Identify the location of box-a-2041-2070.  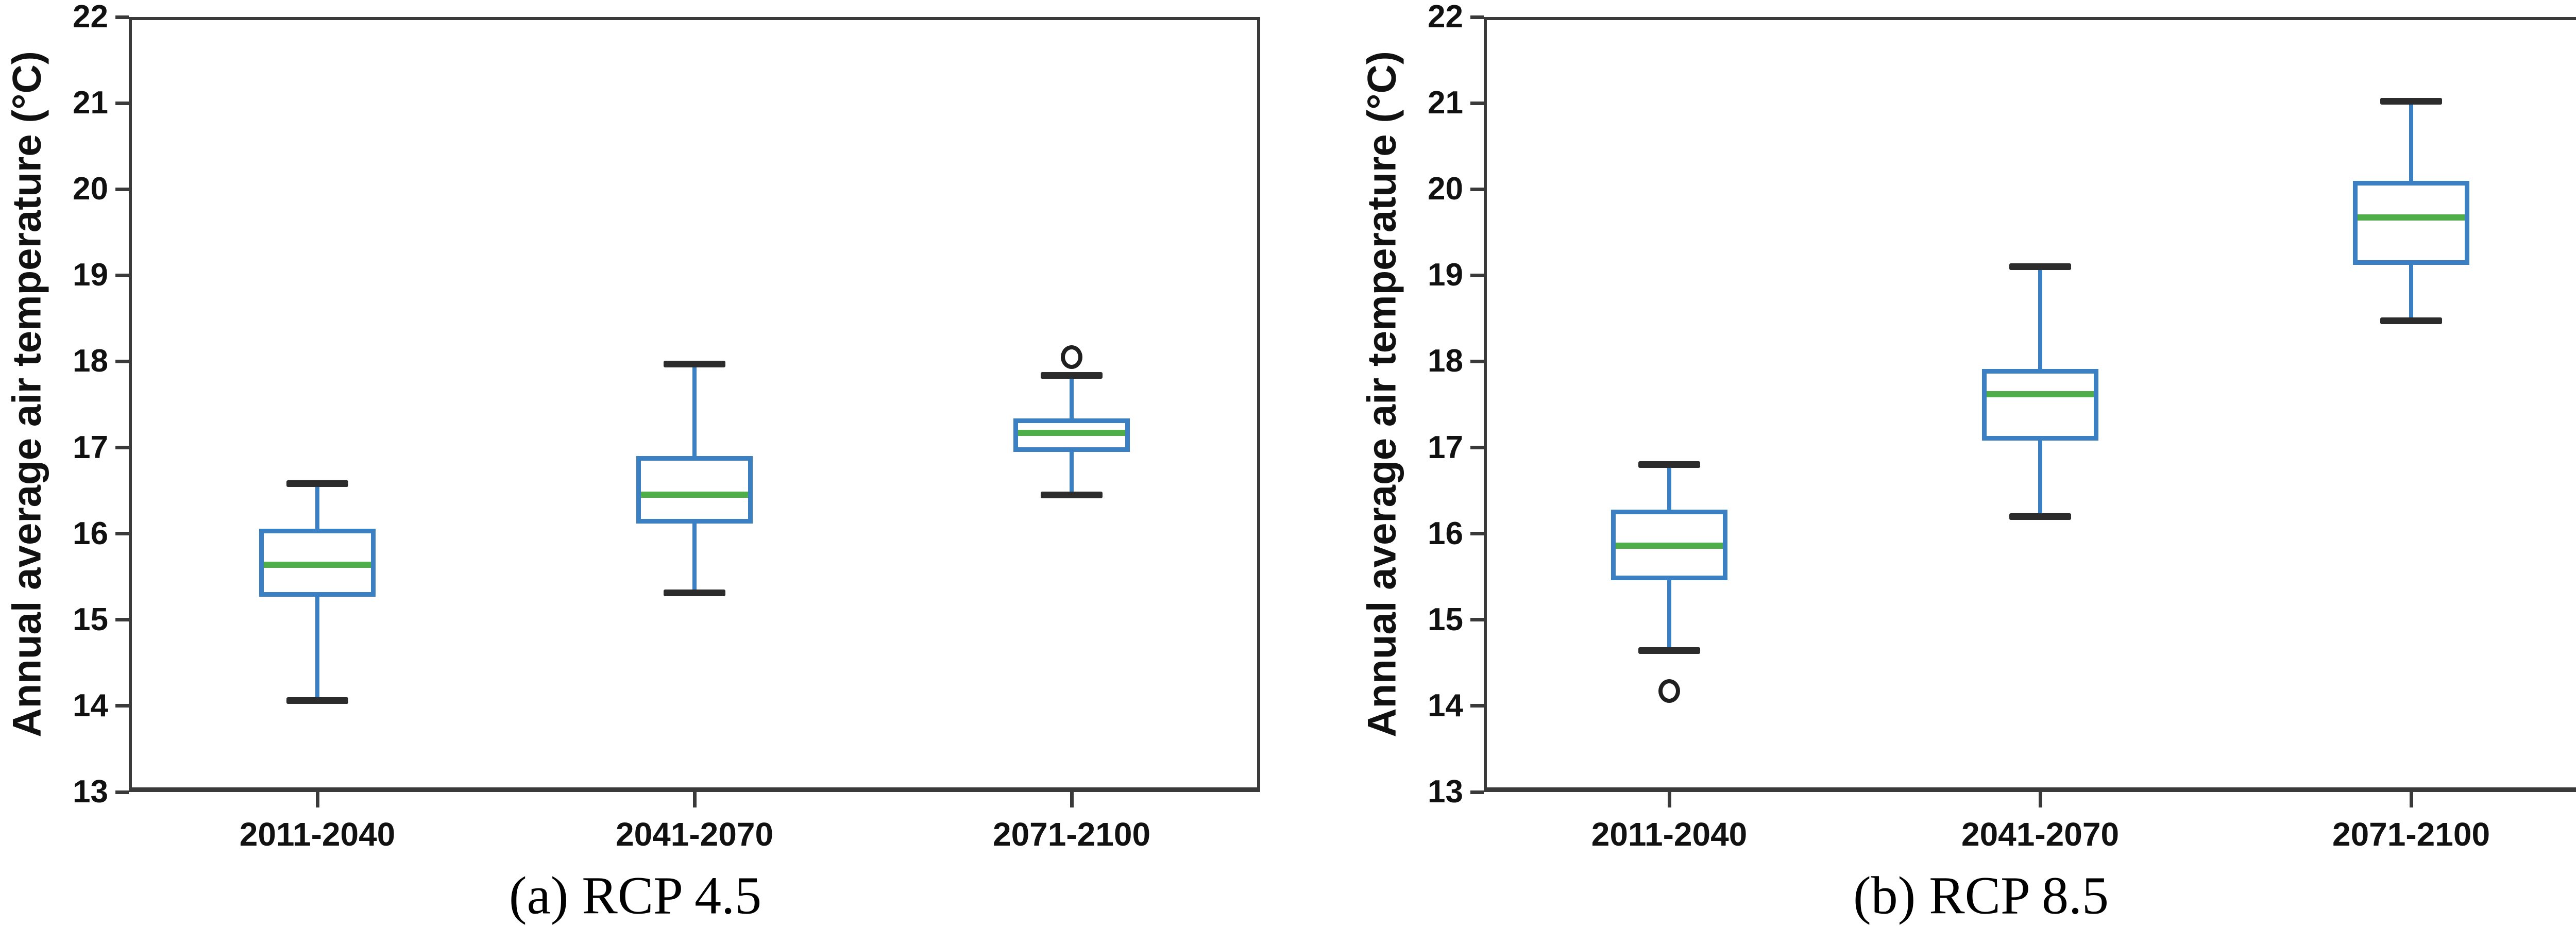
(695, 490).